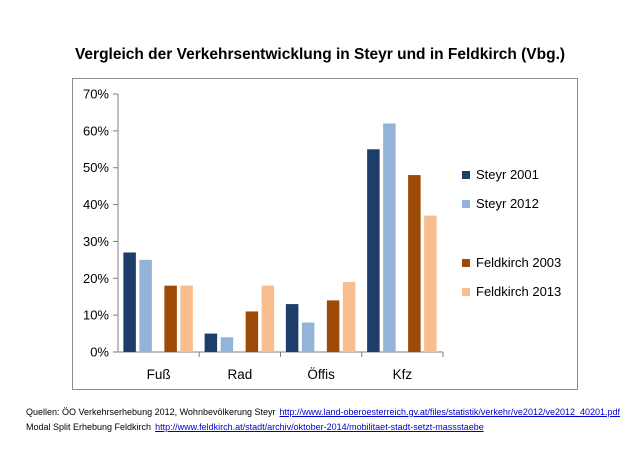 This screenshot has width=640, height=451. I want to click on y-tick-label: 0%, so click(99, 352).